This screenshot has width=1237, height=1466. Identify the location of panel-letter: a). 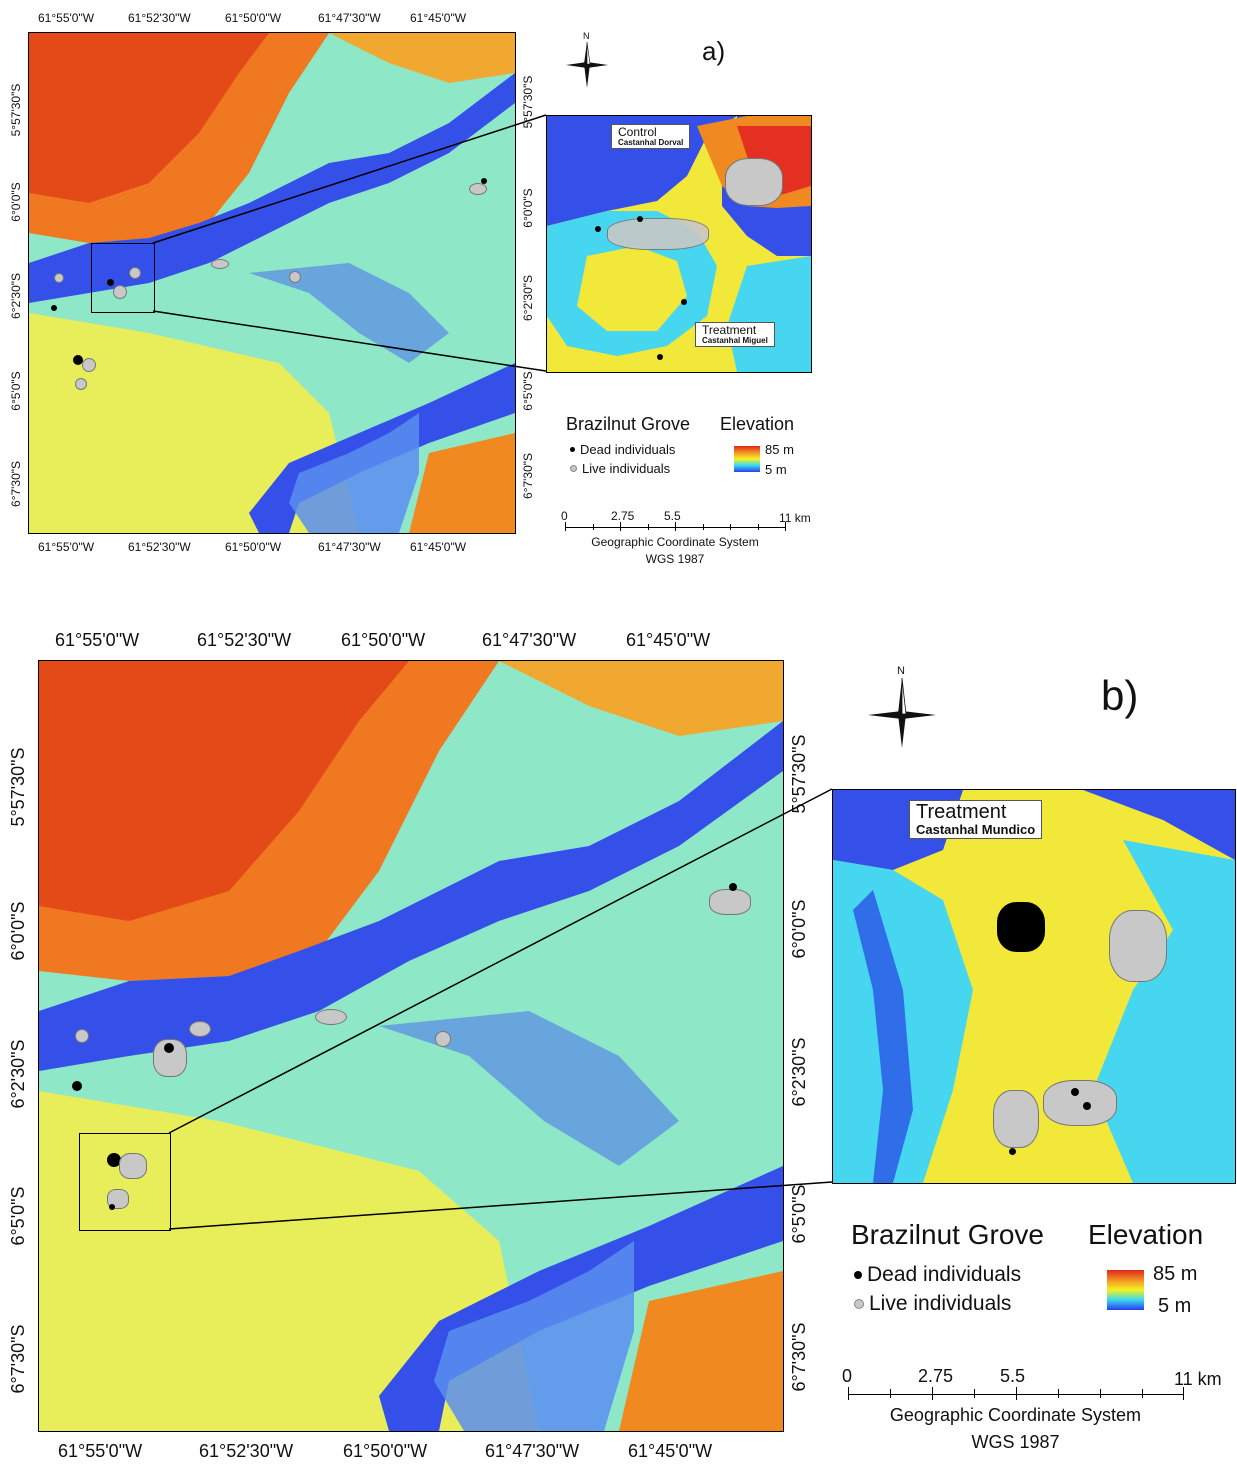
(714, 51).